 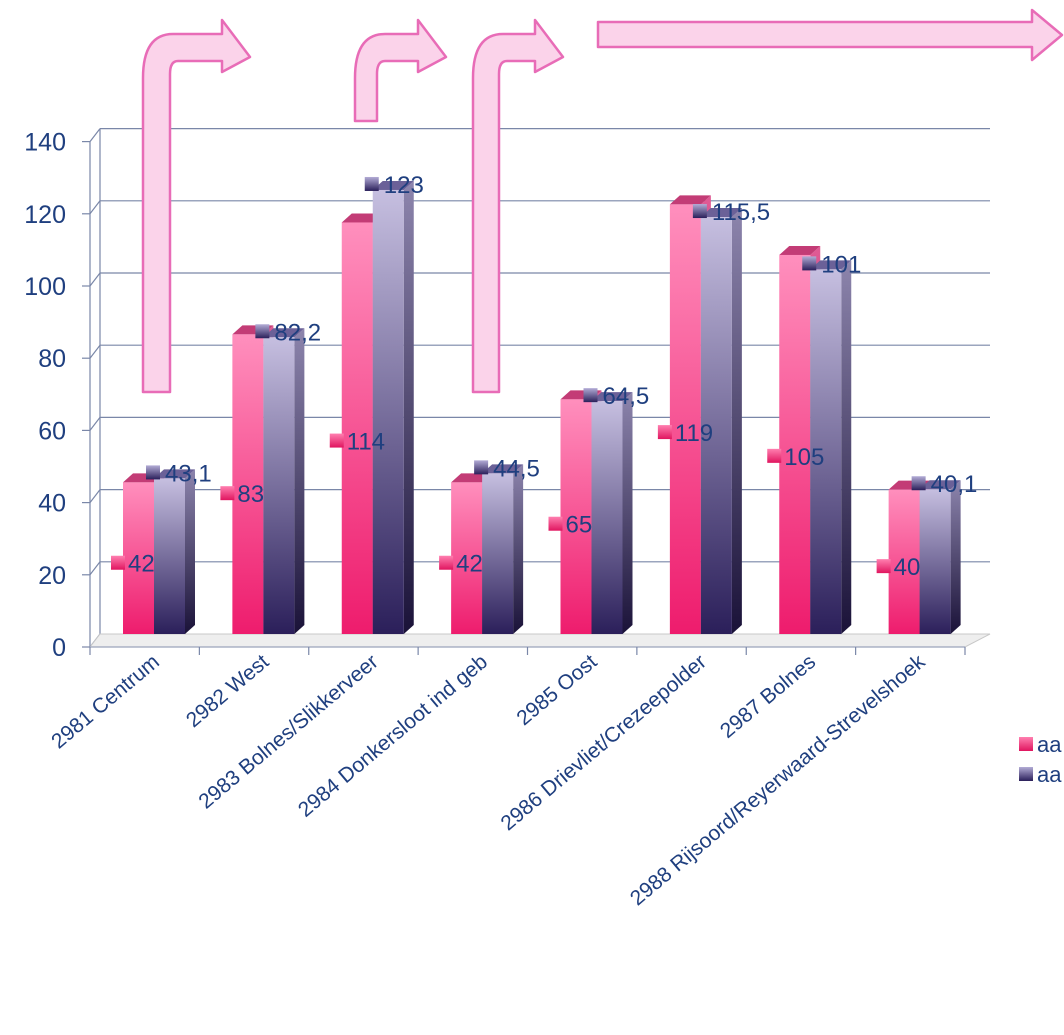 What do you see at coordinates (52, 431) in the screenshot?
I see `y-tick-label: 60` at bounding box center [52, 431].